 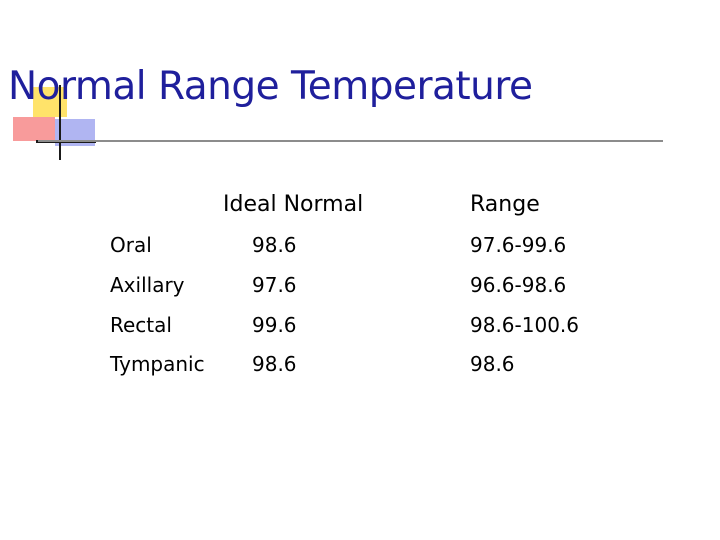 I want to click on row-ideal-value: 99.6, so click(x=274, y=325).